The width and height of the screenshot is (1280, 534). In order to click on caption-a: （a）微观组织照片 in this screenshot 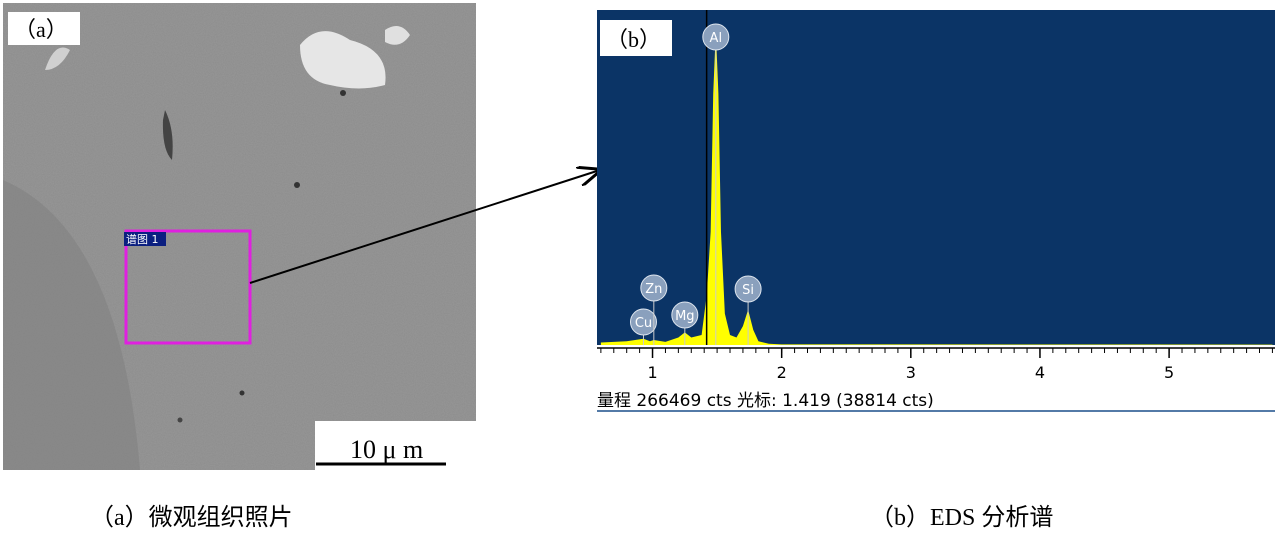, I will do `click(191, 517)`.